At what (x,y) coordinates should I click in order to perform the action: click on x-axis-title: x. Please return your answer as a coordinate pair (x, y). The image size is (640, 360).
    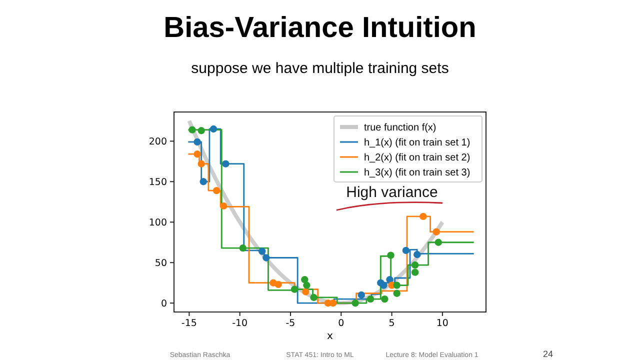
    Looking at the image, I should click on (330, 336).